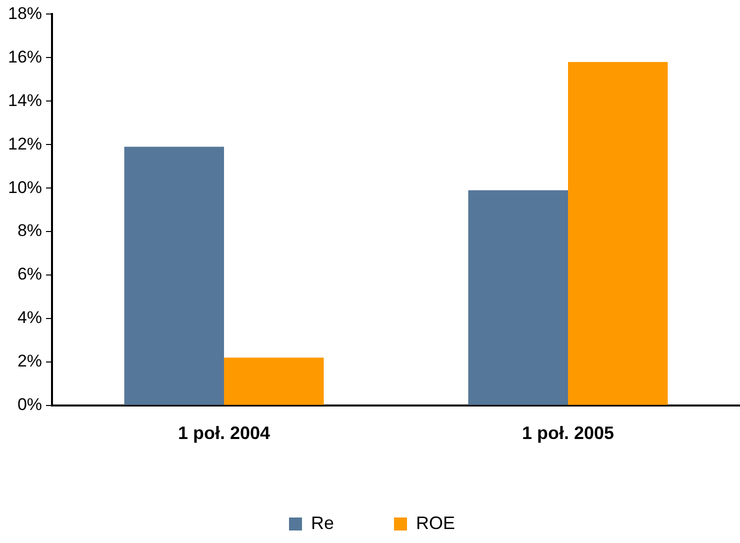 This screenshot has width=740, height=543. I want to click on y-tick-label: 16%, so click(25, 56).